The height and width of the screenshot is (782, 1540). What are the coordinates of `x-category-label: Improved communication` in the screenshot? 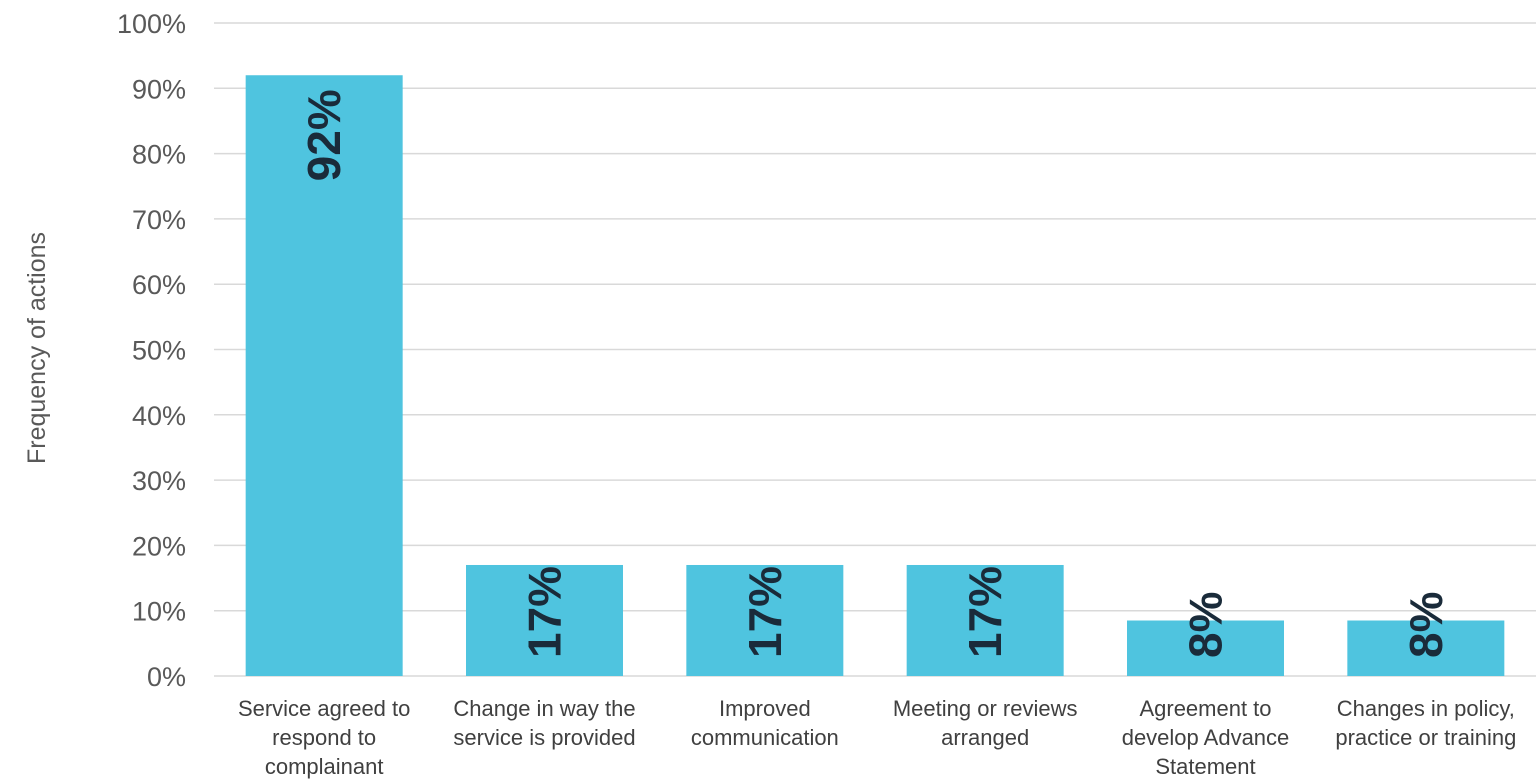 It's located at (765, 723).